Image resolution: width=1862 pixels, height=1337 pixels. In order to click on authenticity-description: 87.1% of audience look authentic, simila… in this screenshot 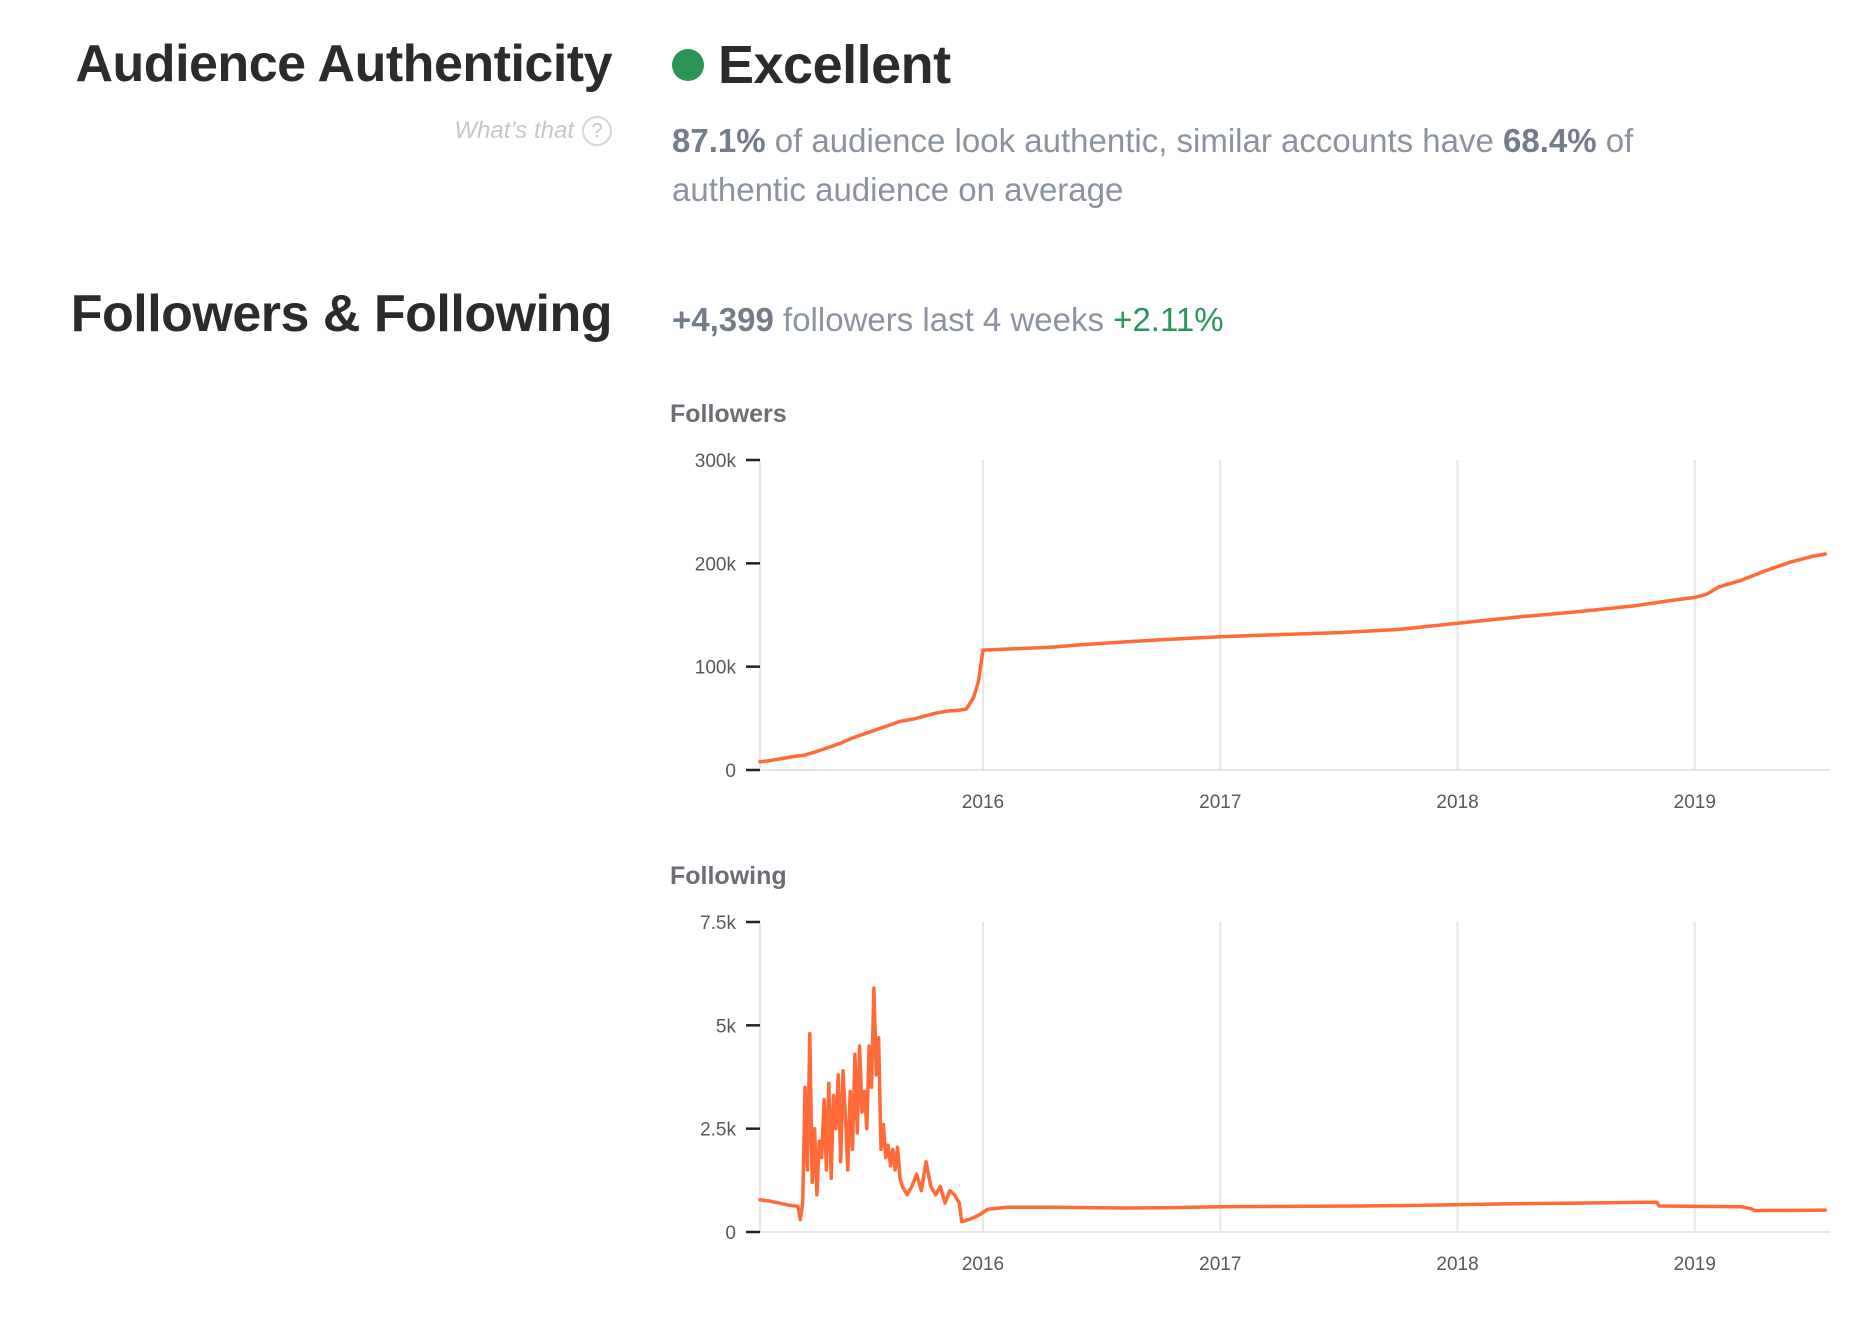, I will do `click(1202, 165)`.